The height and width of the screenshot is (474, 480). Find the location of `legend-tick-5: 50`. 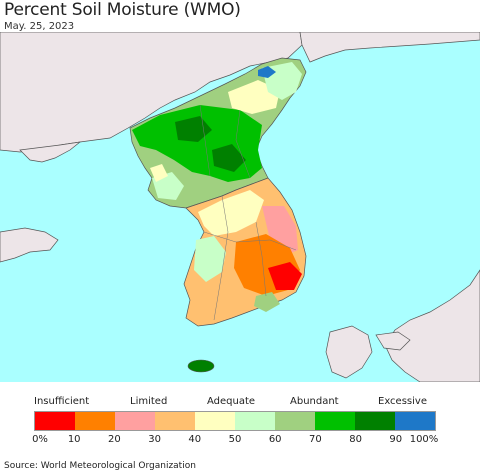

legend-tick-5: 50 is located at coordinates (235, 439).